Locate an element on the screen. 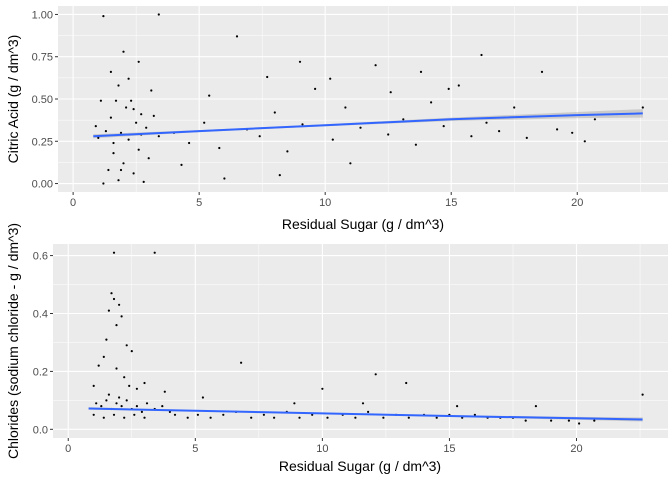 Image resolution: width=672 pixels, height=480 pixels. y-tick-label: 0.00 is located at coordinates (42, 185).